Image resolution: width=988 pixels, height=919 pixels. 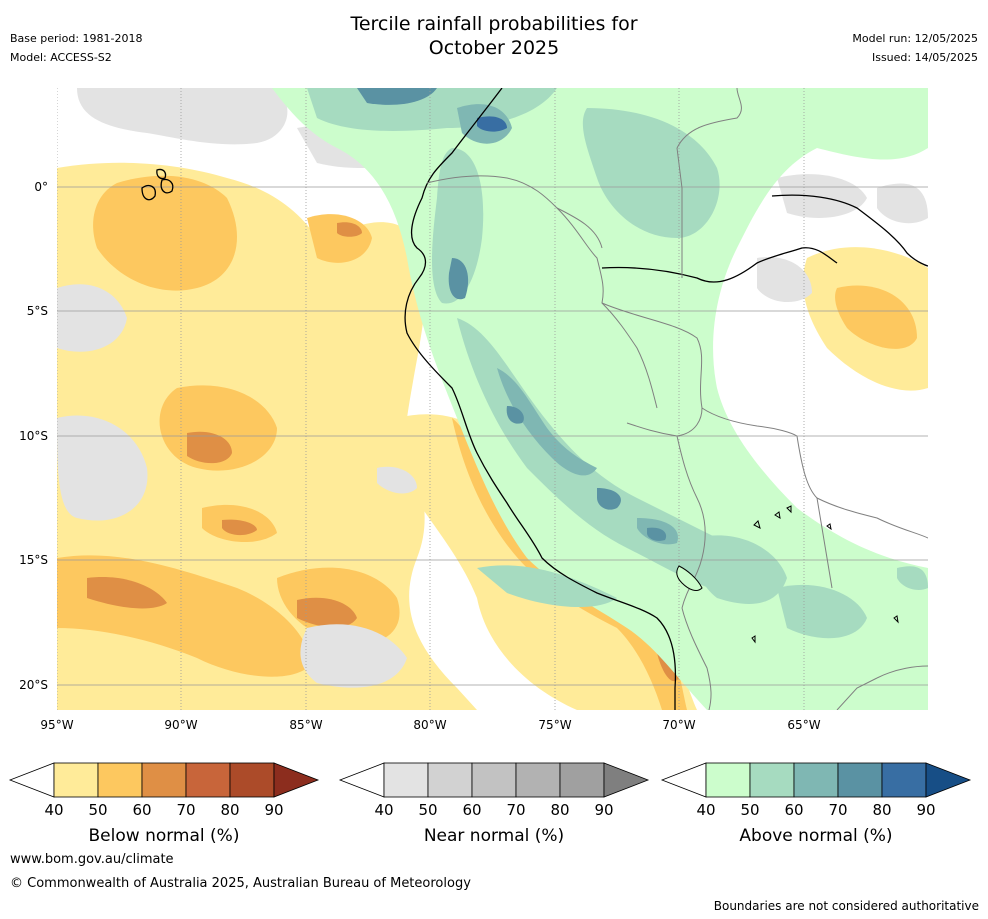 I want to click on title-line-1: Tercile rainfall probabilities for, so click(x=494, y=24).